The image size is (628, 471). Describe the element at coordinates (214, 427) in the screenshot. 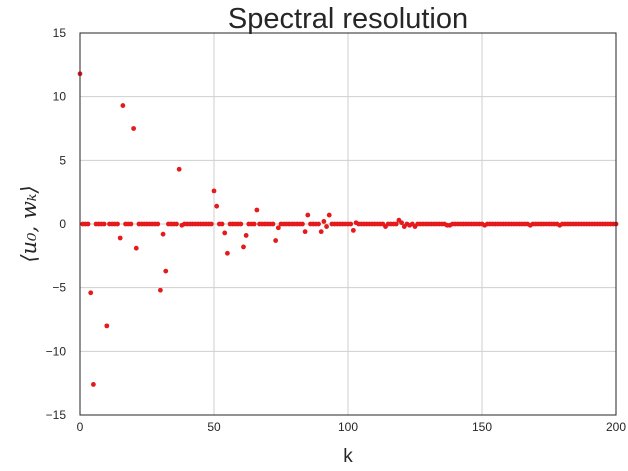

I see `x-tick-label: 50` at that location.